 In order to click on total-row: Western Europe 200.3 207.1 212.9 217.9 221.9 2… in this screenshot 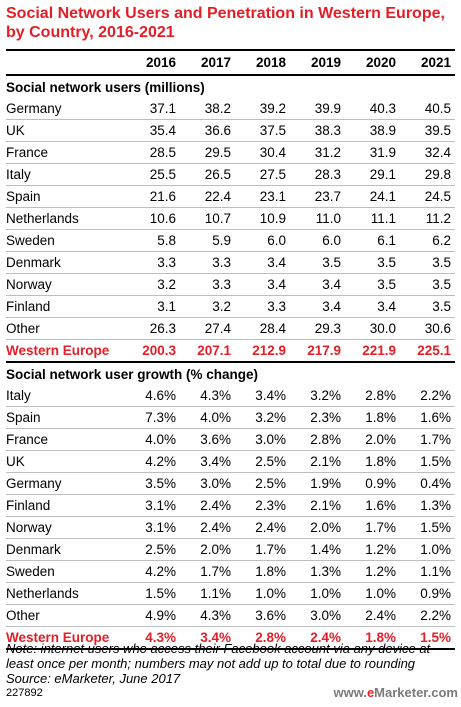, I will do `click(230, 351)`.